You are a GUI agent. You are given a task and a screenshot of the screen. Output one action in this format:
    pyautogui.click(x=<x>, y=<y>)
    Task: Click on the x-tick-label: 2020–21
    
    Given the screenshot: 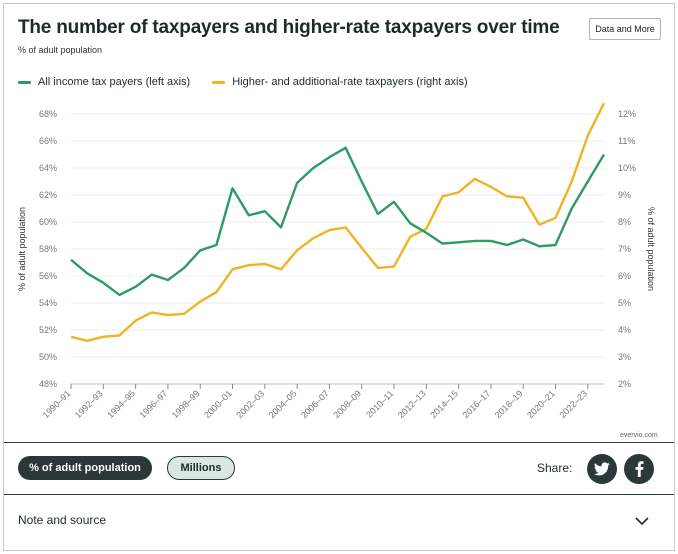 What is the action you would take?
    pyautogui.click(x=541, y=404)
    